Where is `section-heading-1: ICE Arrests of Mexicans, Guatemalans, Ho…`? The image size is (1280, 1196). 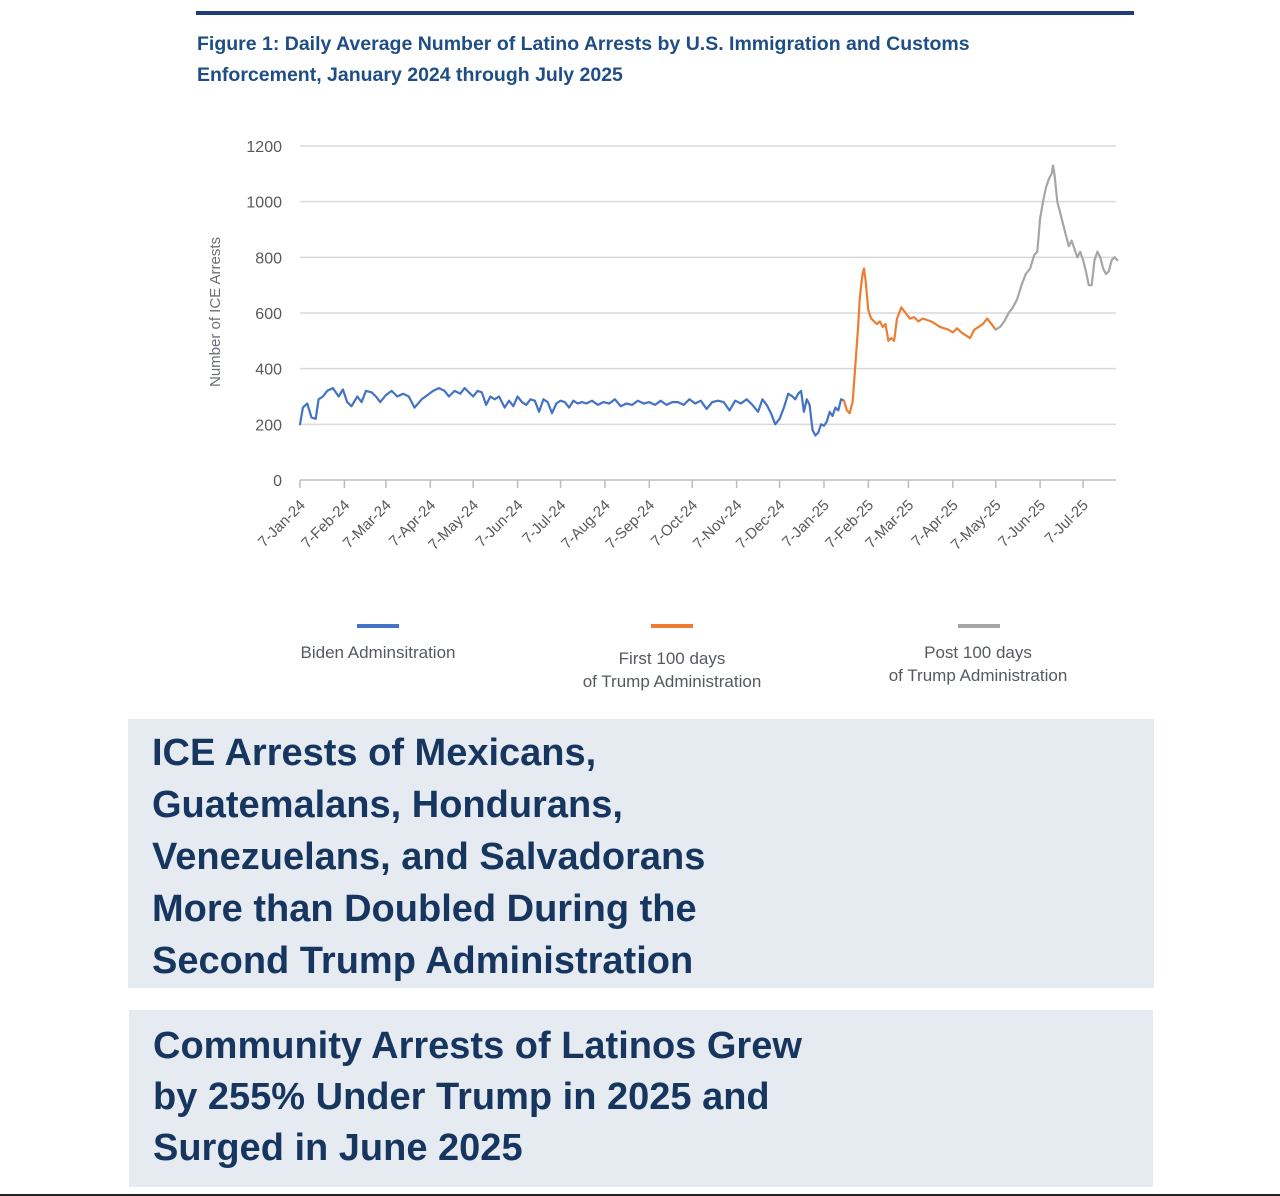 section-heading-1: ICE Arrests of Mexicans, Guatemalans, Ho… is located at coordinates (492, 857).